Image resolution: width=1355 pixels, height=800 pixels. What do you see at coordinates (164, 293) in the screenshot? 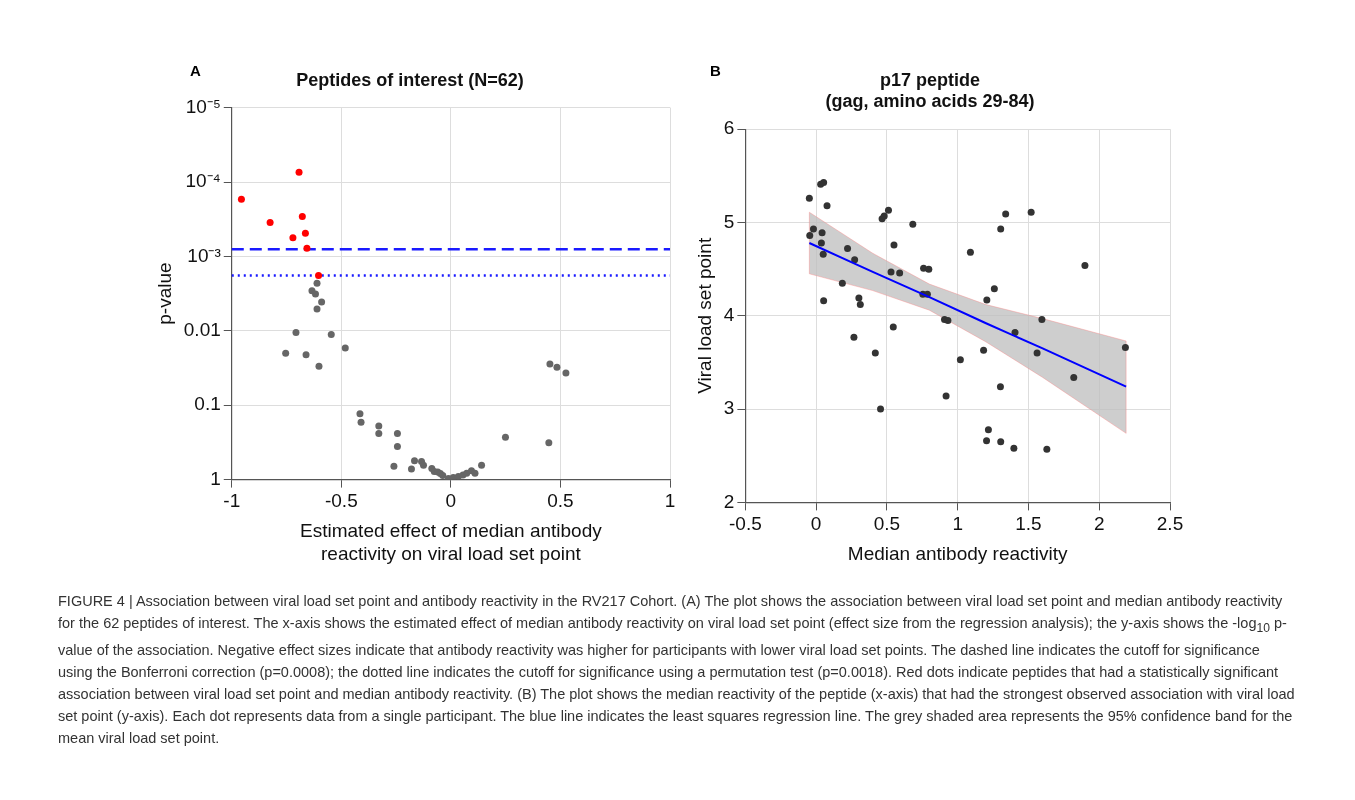
I see `y-axis-title: p-value` at bounding box center [164, 293].